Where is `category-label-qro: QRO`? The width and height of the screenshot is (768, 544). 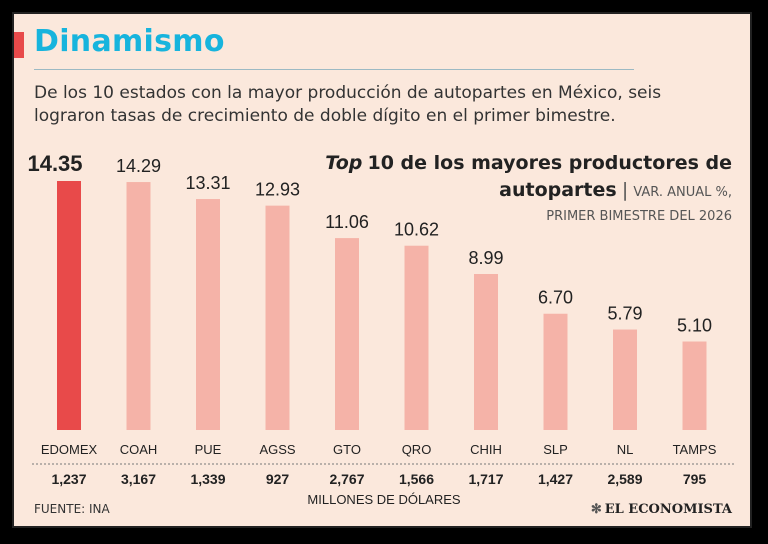 category-label-qro: QRO is located at coordinates (417, 449).